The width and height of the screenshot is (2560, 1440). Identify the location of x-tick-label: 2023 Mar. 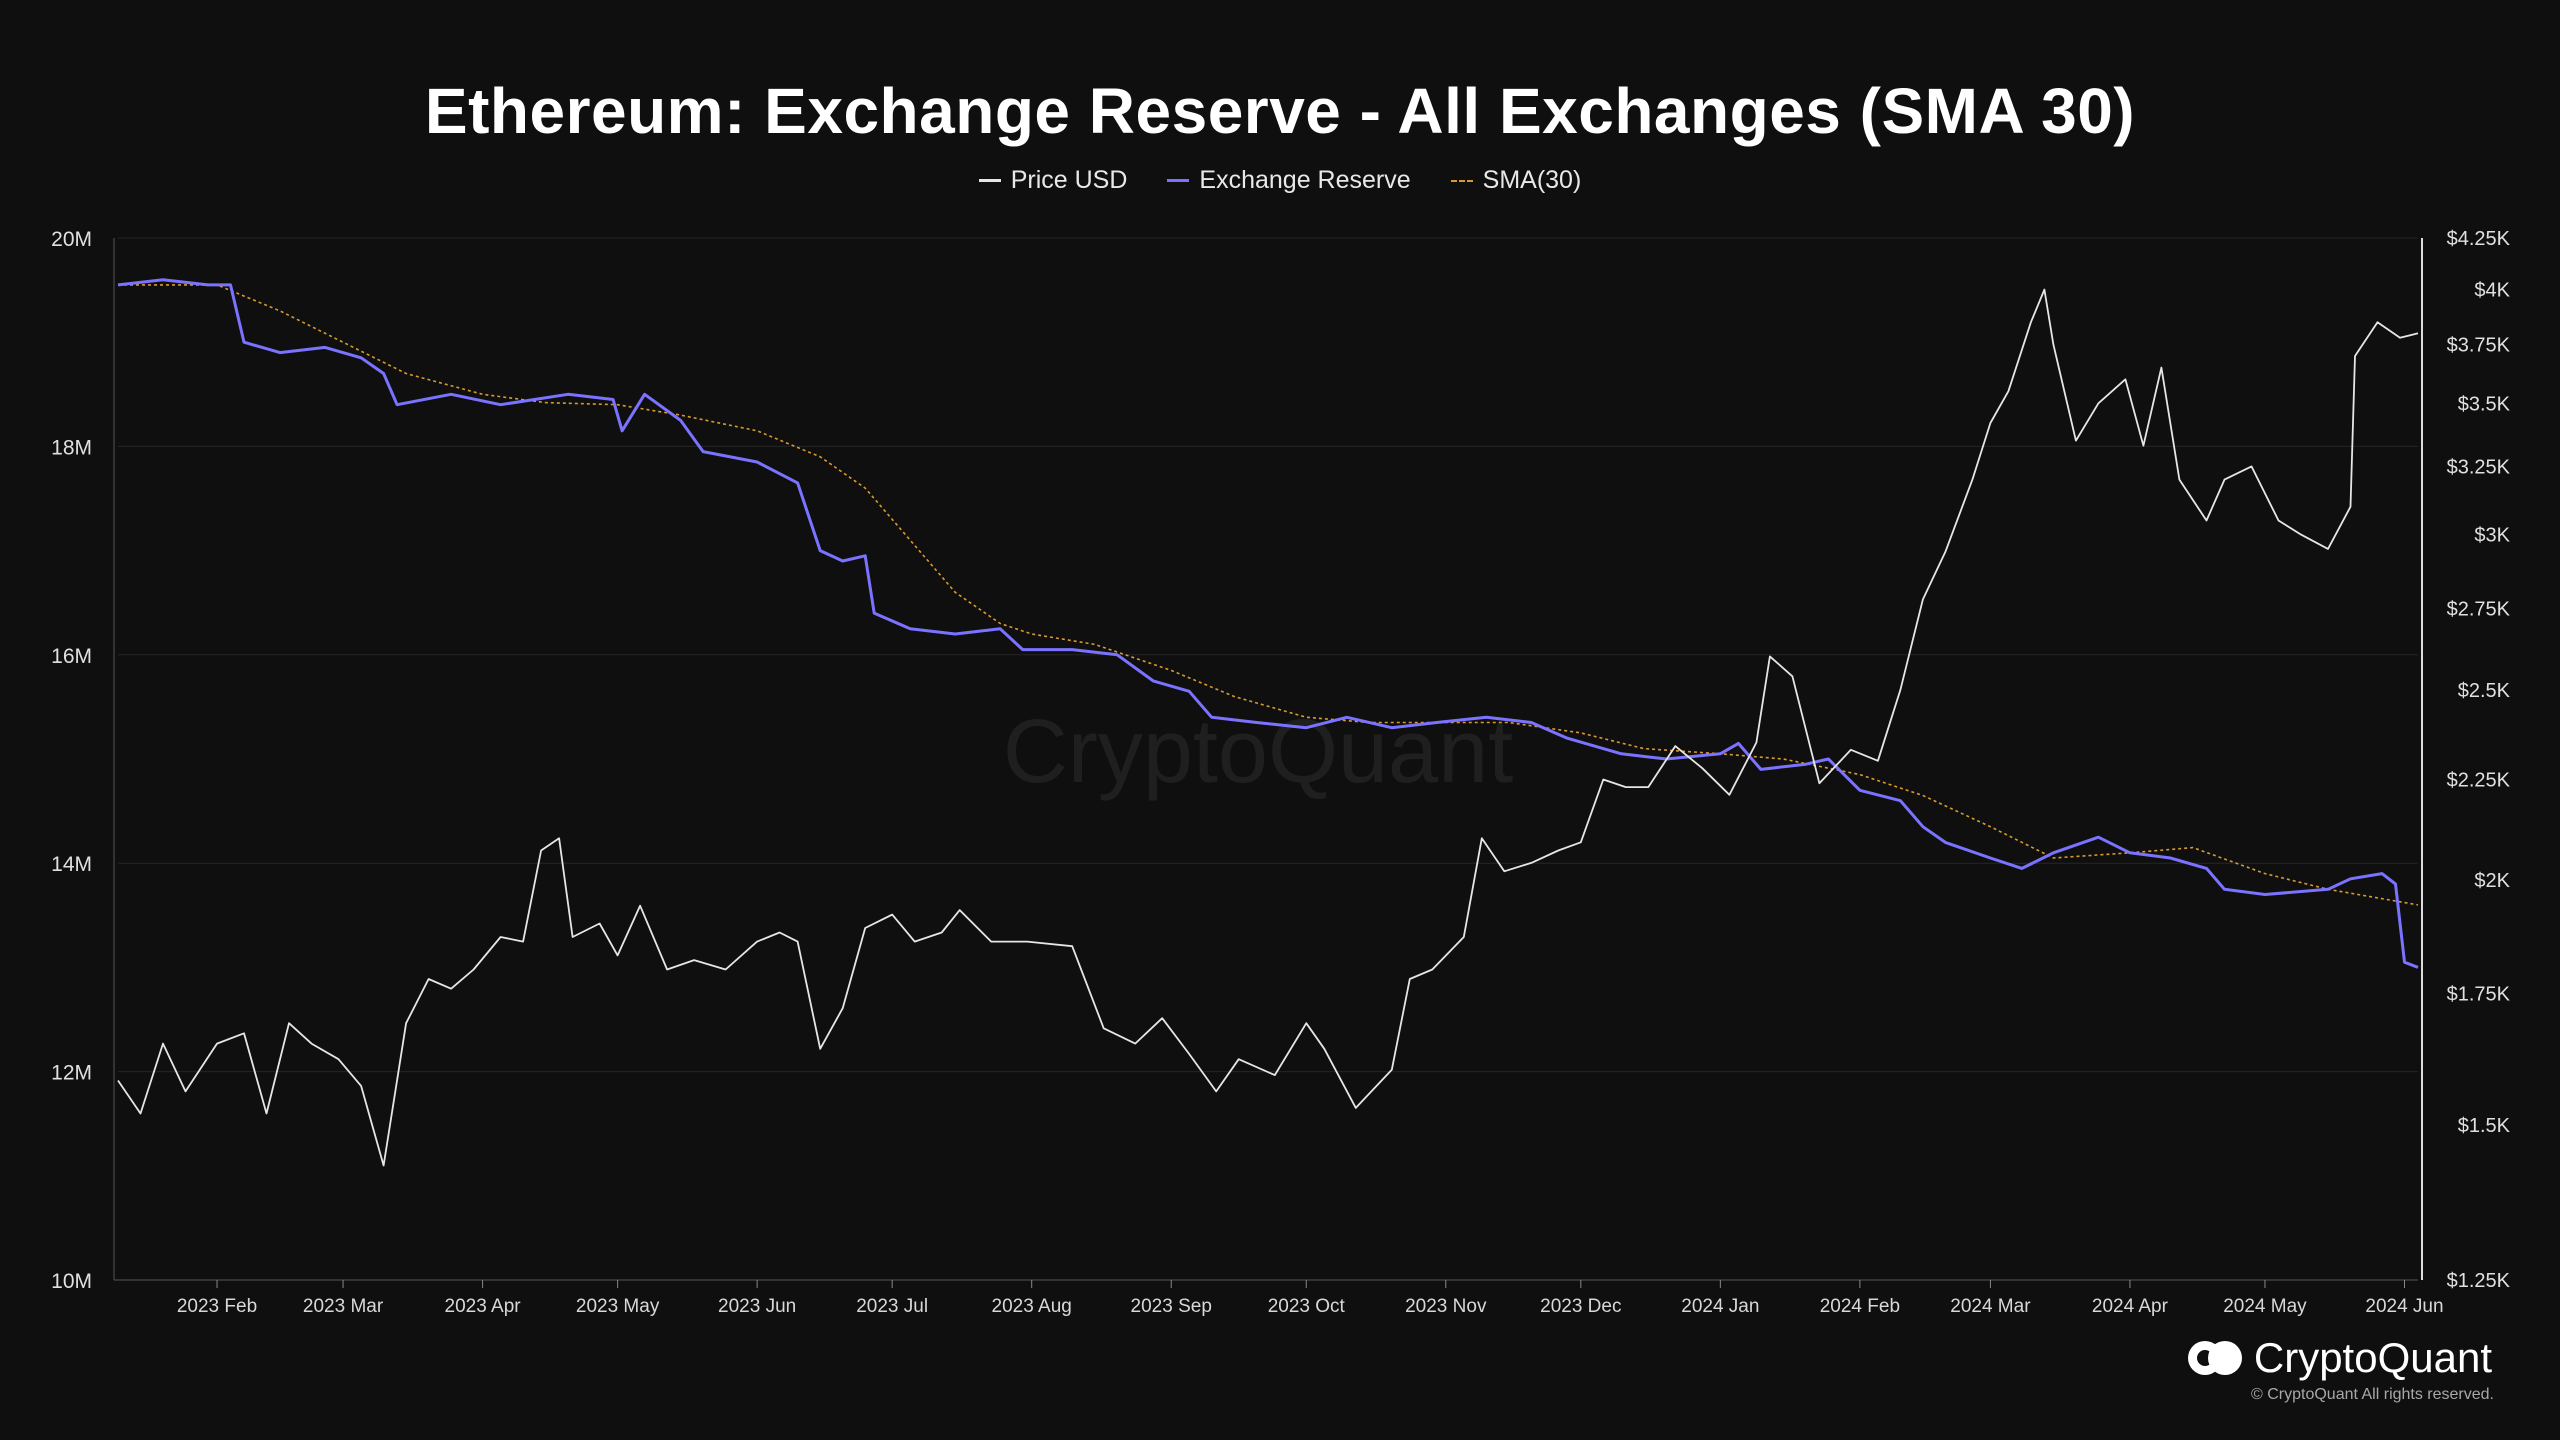
(343, 1306).